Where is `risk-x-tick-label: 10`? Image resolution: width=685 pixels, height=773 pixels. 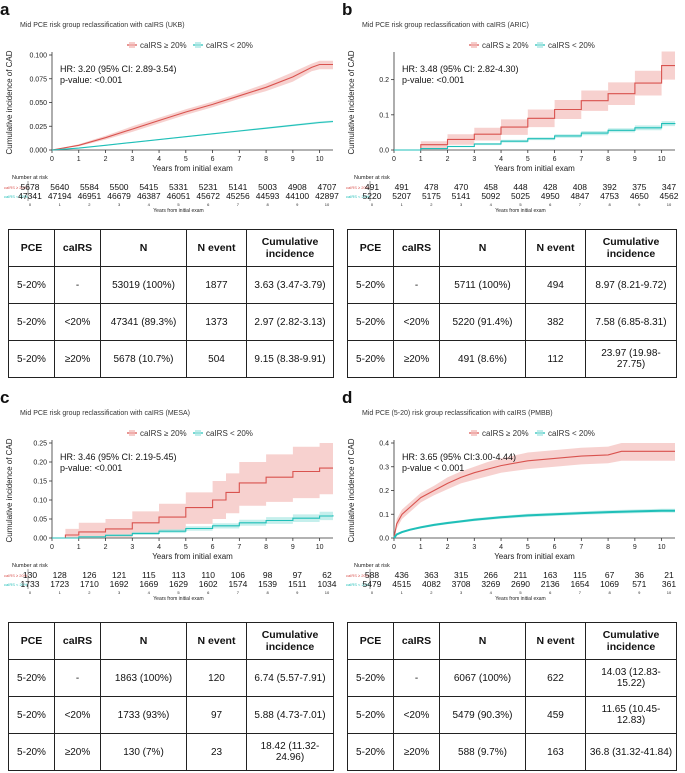
risk-x-tick-label: 10 is located at coordinates (669, 592).